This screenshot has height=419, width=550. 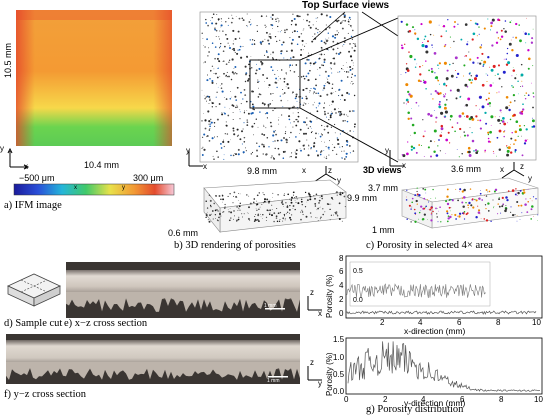 What do you see at coordinates (339, 339) in the screenshot?
I see `py-ytick-15: 1.5` at bounding box center [339, 339].